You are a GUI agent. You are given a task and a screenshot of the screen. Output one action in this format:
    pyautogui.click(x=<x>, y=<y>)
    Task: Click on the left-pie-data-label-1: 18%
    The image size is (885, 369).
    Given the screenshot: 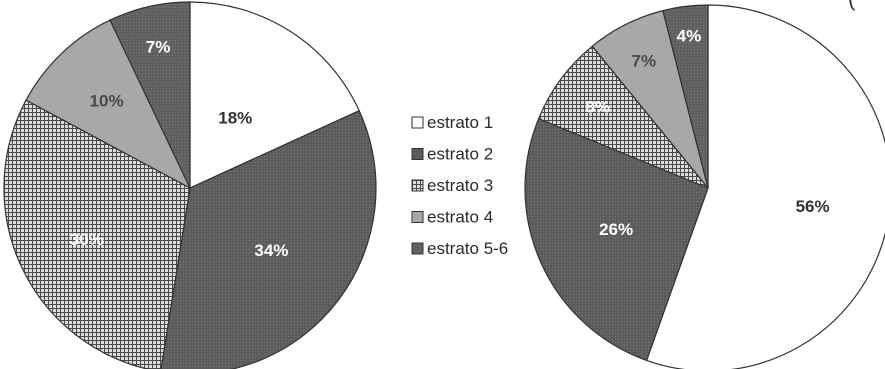 What is the action you would take?
    pyautogui.click(x=235, y=118)
    